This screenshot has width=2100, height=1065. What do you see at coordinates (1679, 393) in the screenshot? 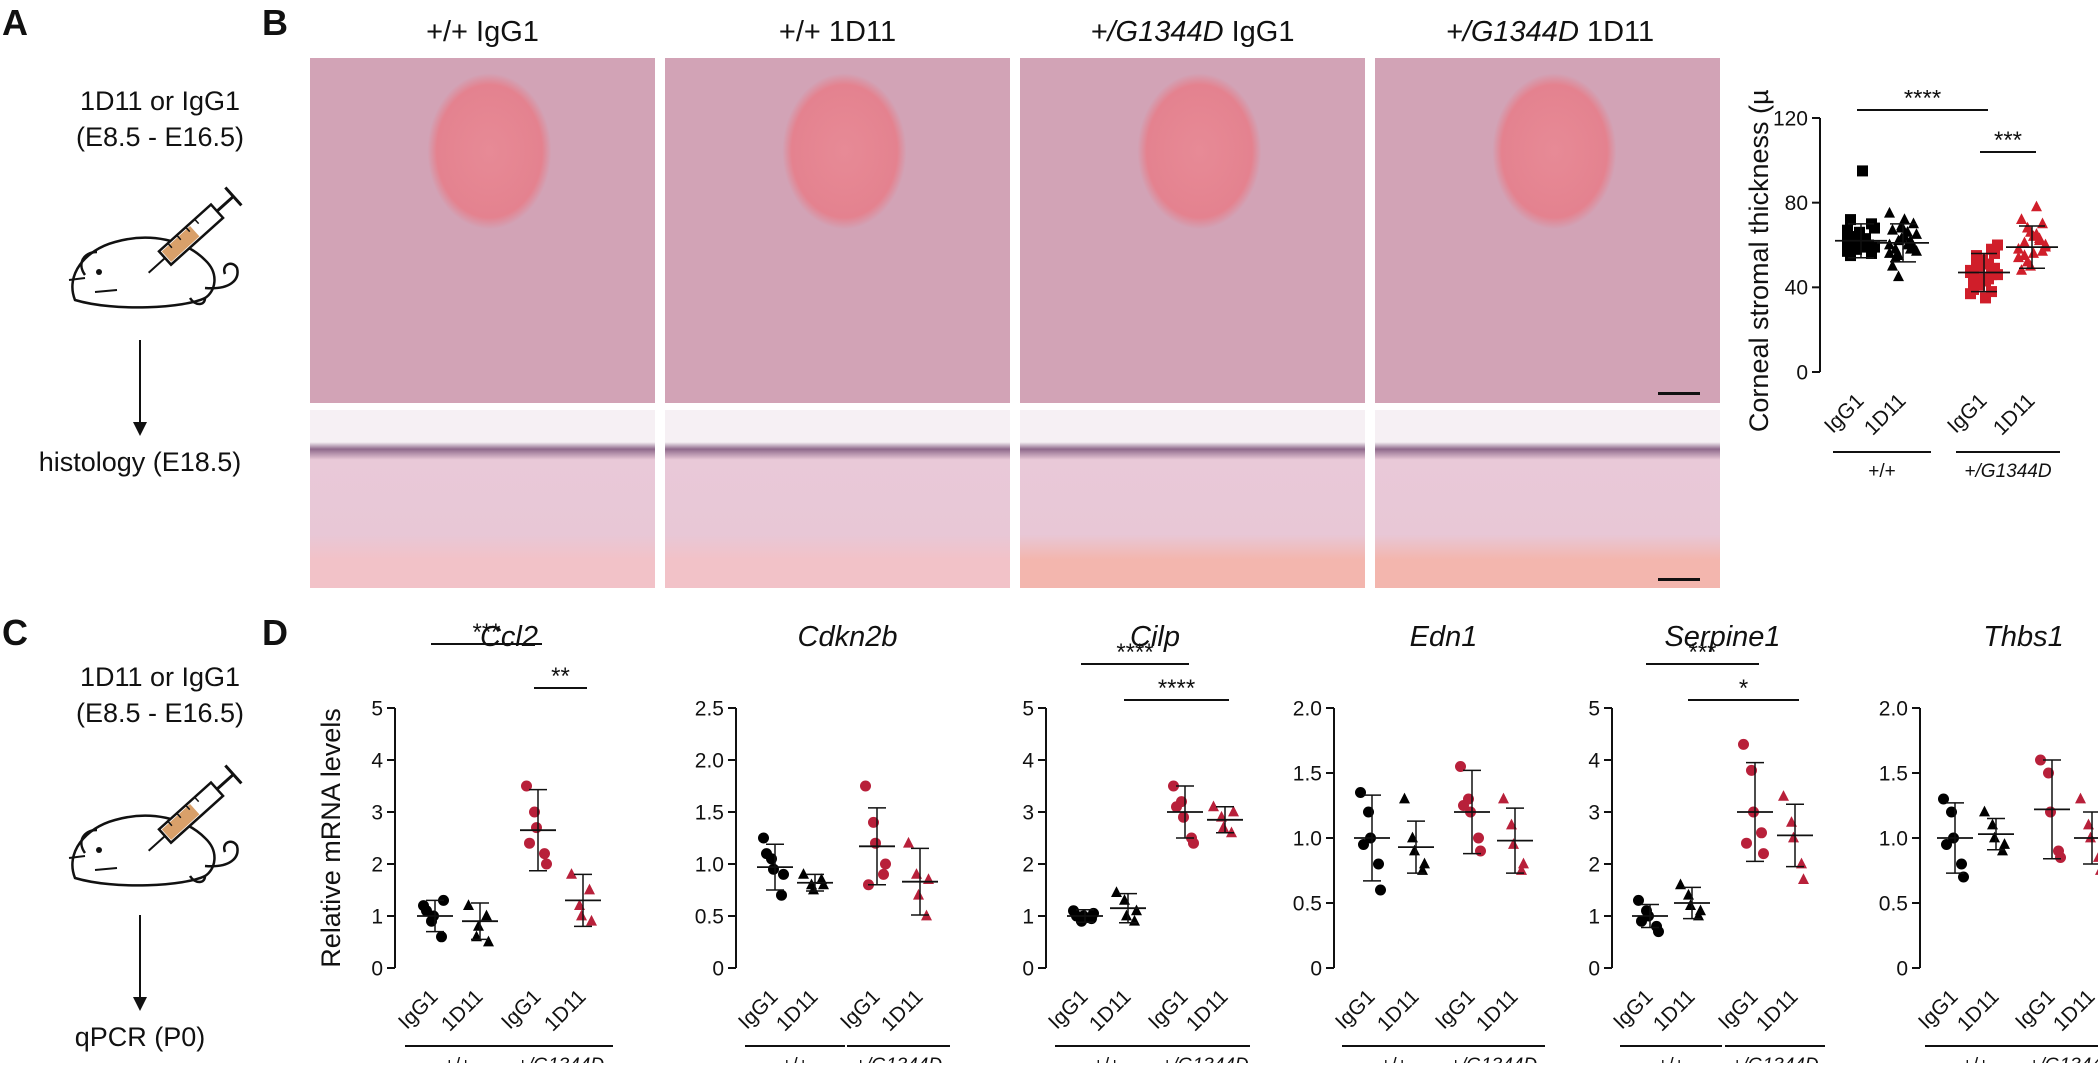
I see `scale-bar` at bounding box center [1679, 393].